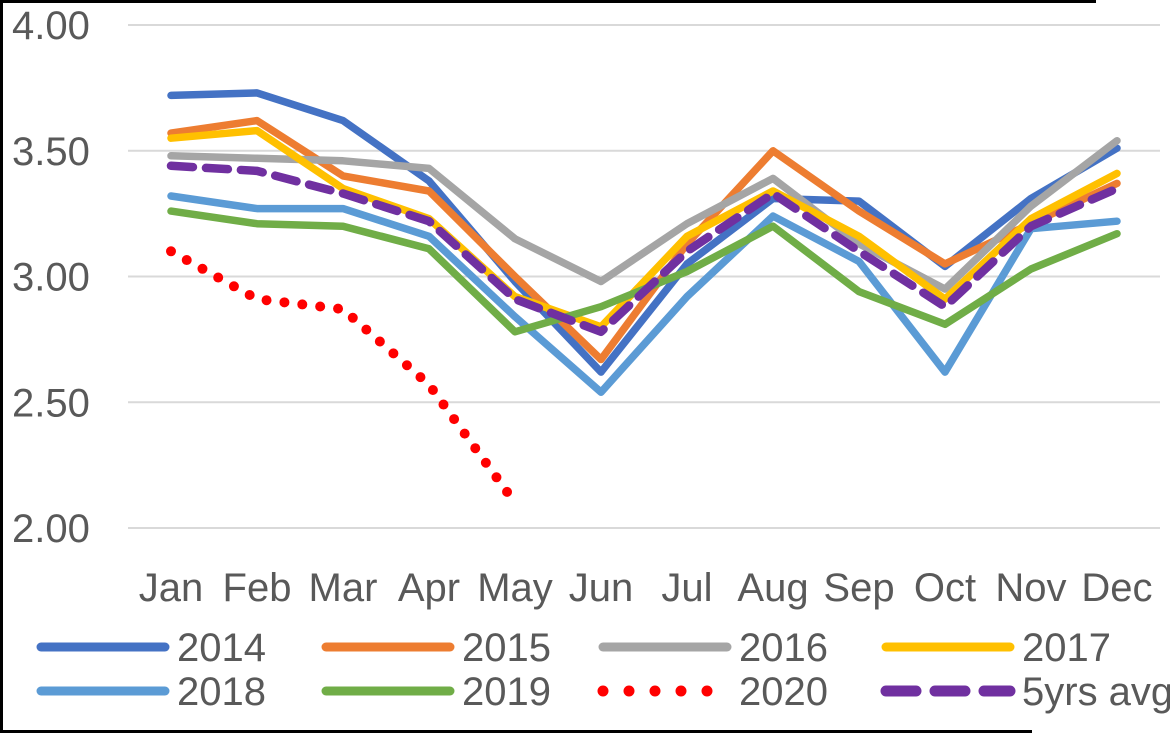 The image size is (1170, 733). Describe the element at coordinates (171, 588) in the screenshot. I see `x-axis-tick-label: Jan` at that location.